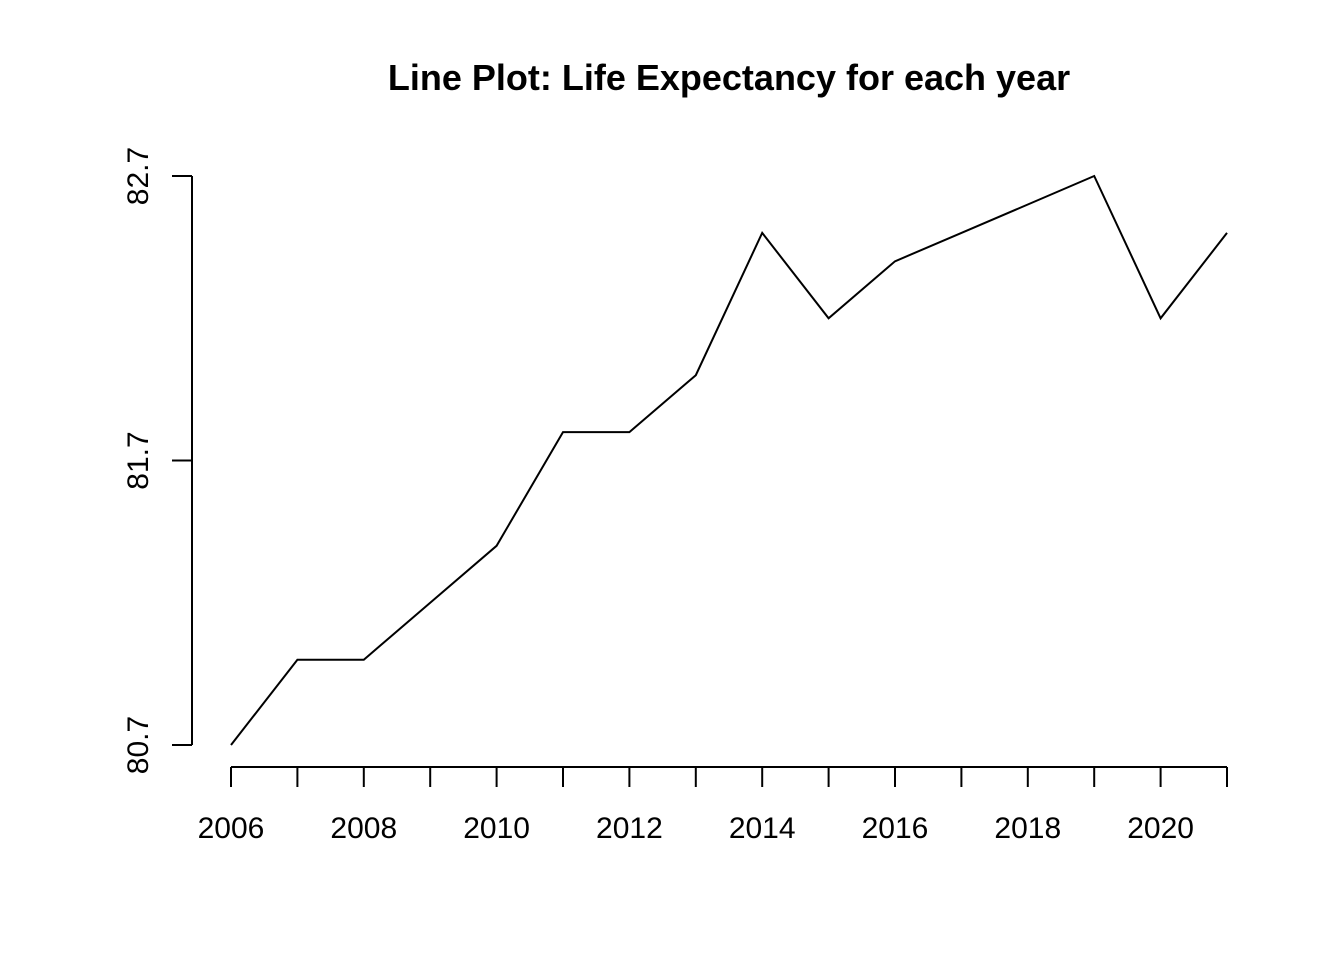  Describe the element at coordinates (1160, 828) in the screenshot. I see `x-tick-label: 2020` at that location.